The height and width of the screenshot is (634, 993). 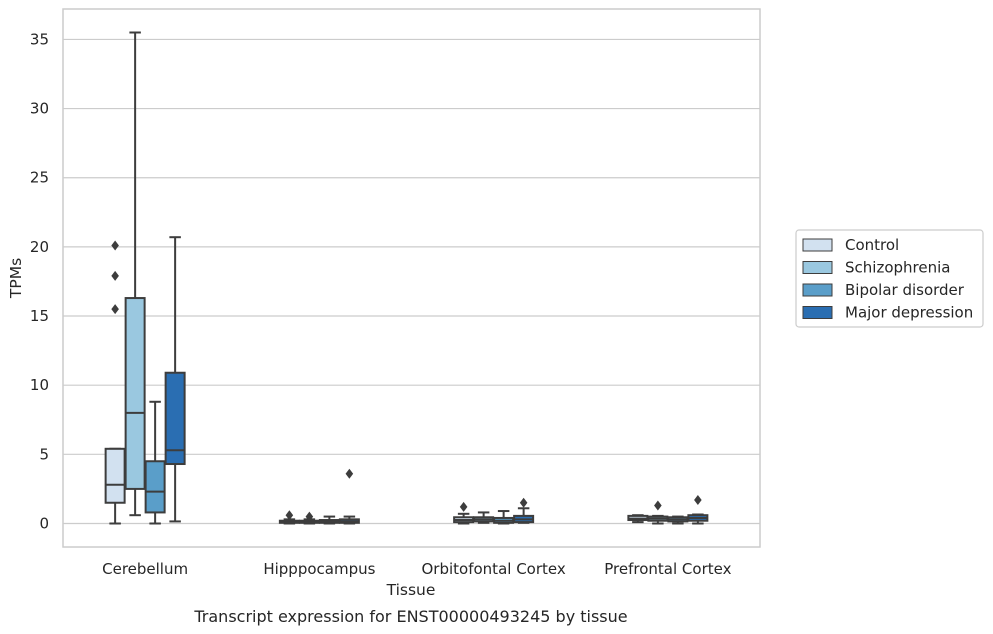 I want to click on x-category-label: Cerebellum, so click(x=145, y=569).